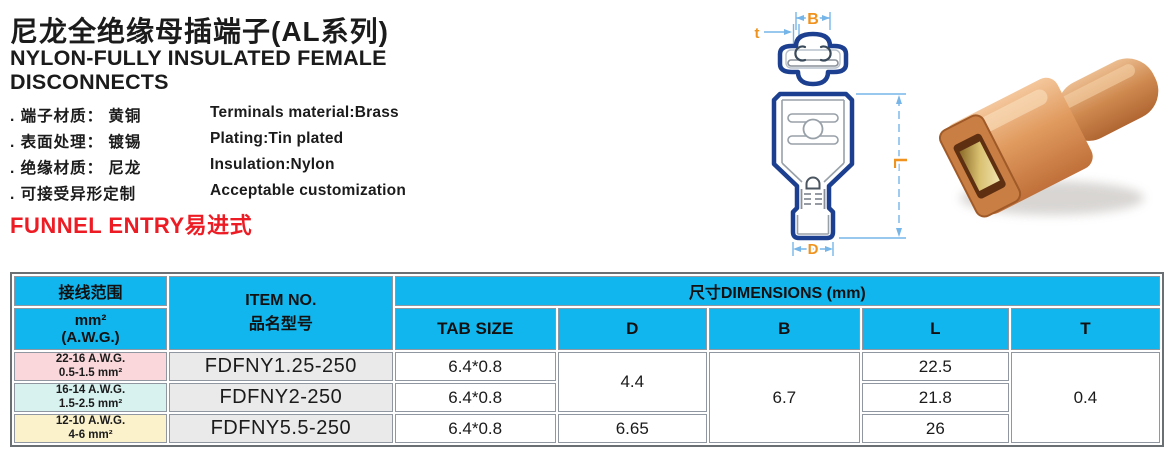 Image resolution: width=1176 pixels, height=456 pixels. Describe the element at coordinates (281, 300) in the screenshot. I see `header-item-no-line1: ITEM NO.` at that location.